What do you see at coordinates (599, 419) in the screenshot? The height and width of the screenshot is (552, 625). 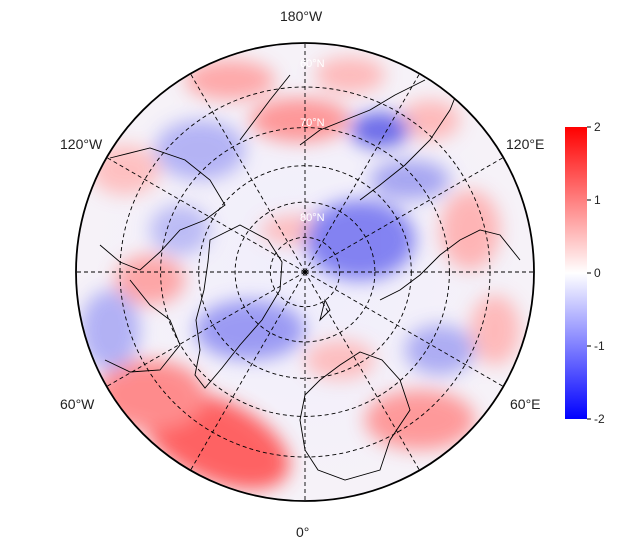 I see `colorbar-label-neg2: -2` at bounding box center [599, 419].